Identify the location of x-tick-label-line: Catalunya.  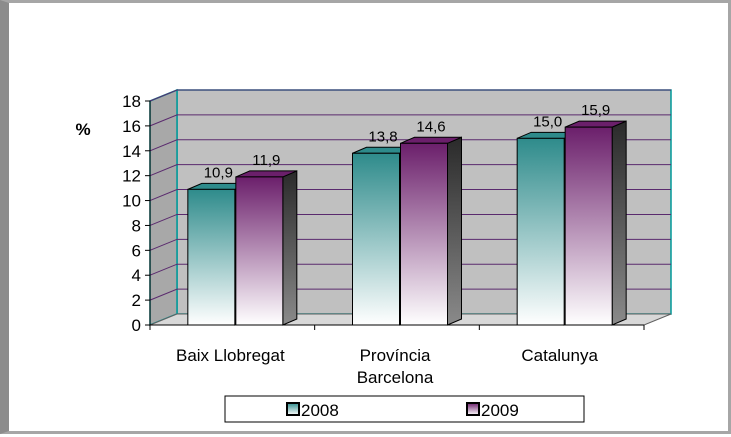
(559, 355).